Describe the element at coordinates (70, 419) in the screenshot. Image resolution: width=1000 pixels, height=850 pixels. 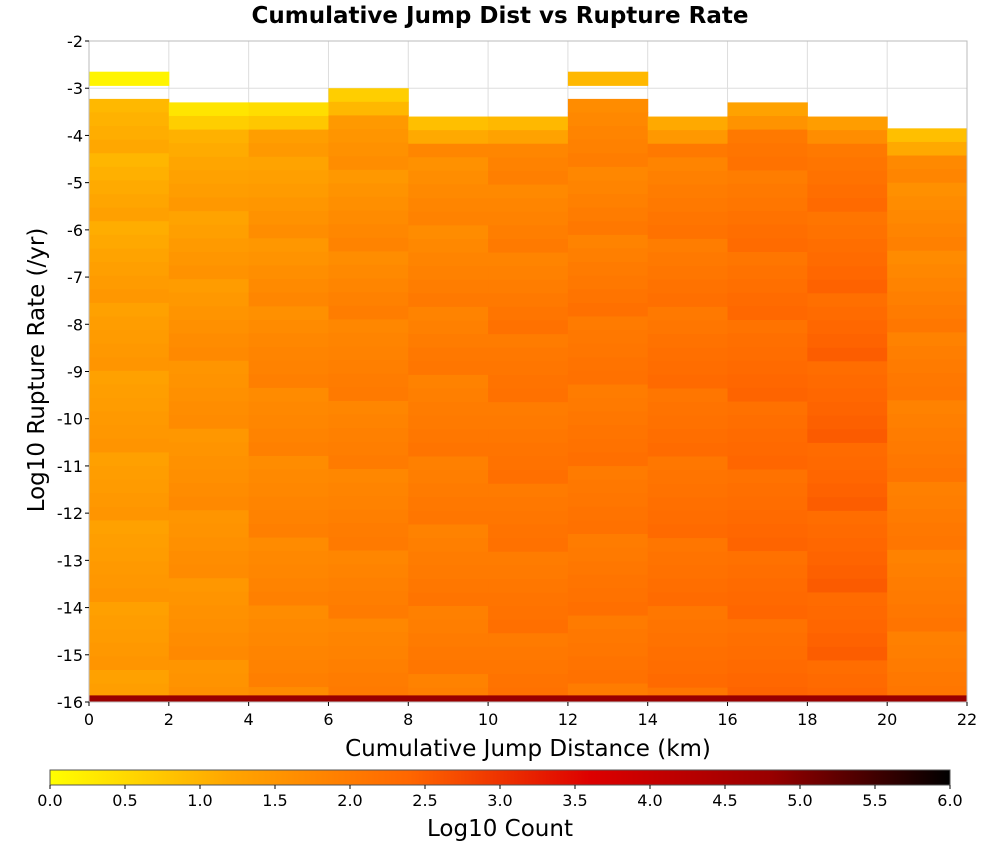
I see `y-tick-label: -10` at that location.